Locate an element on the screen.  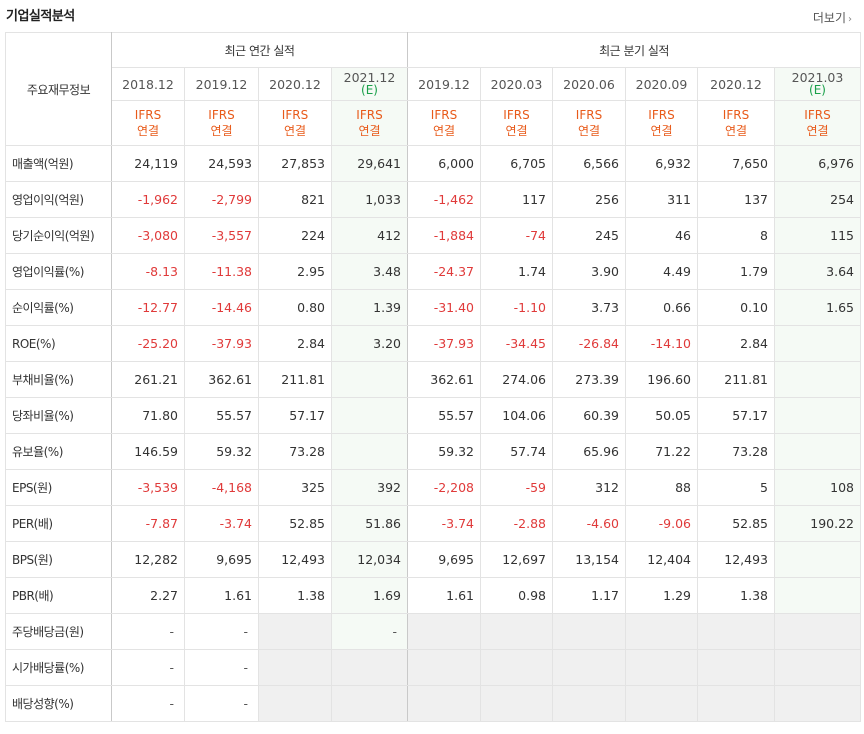
value-cell: 254 is located at coordinates (817, 199).